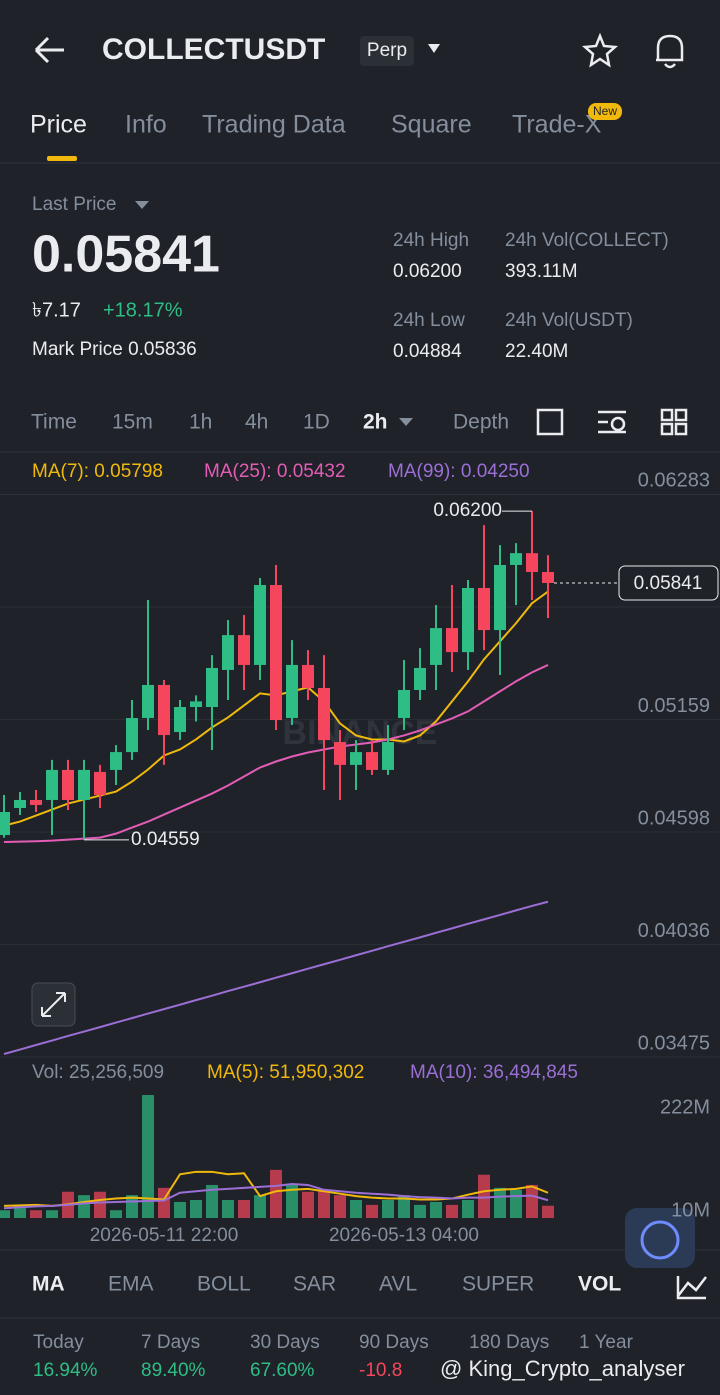 The image size is (720, 1395). What do you see at coordinates (48, 1284) in the screenshot?
I see `indicator-tab: MA` at bounding box center [48, 1284].